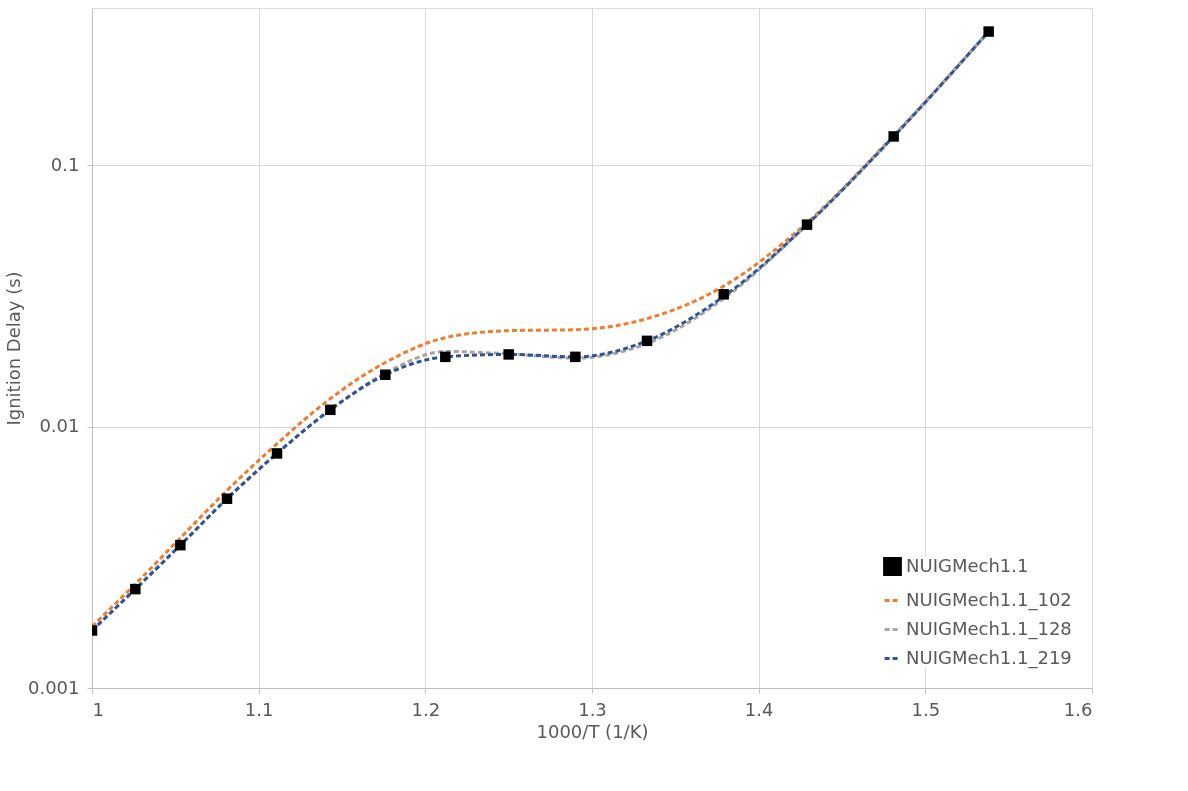 The height and width of the screenshot is (791, 1188). I want to click on x-axis-title: 1000/T (1/K), so click(592, 731).